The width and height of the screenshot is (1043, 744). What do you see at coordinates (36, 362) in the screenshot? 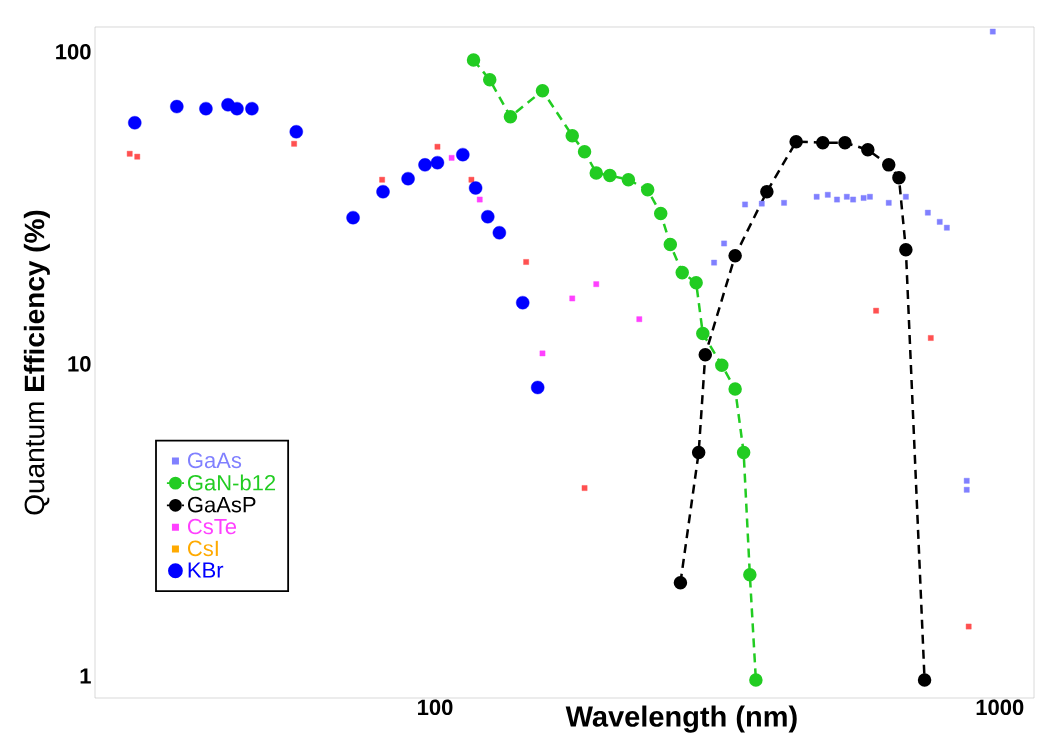
I see `y-axis-title: Quantum Efficiency (%)` at bounding box center [36, 362].